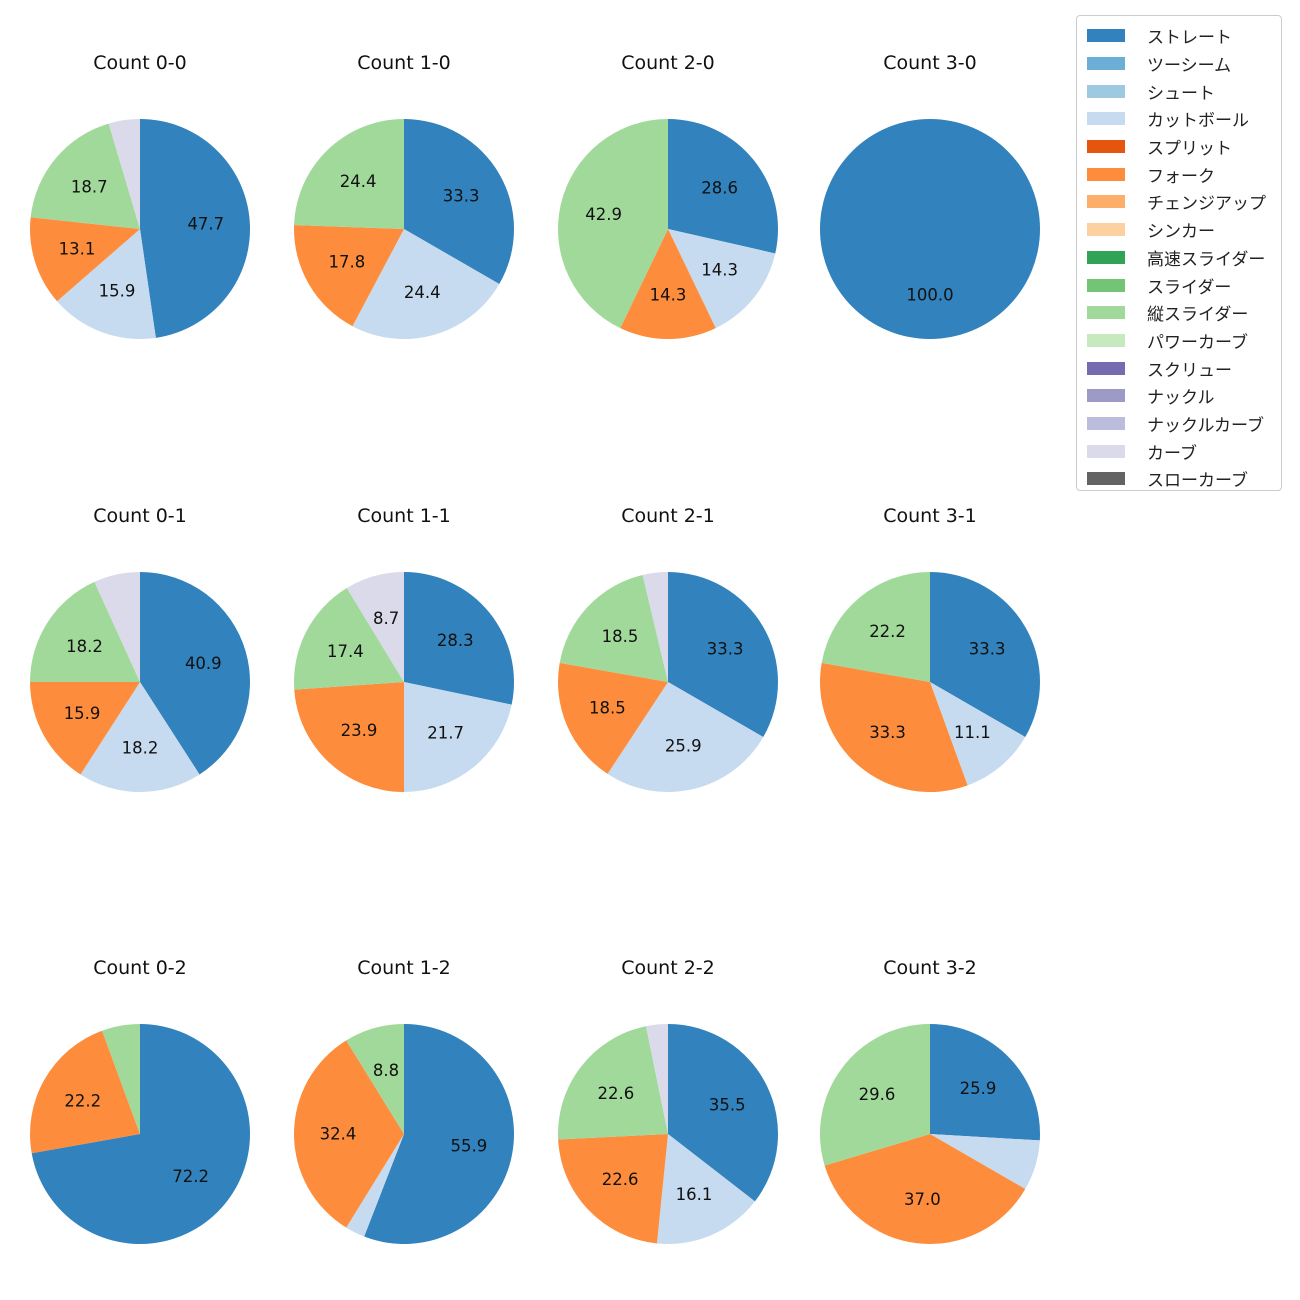 This screenshot has width=1300, height=1300. I want to click on slice-value-label: 21.7, so click(445, 733).